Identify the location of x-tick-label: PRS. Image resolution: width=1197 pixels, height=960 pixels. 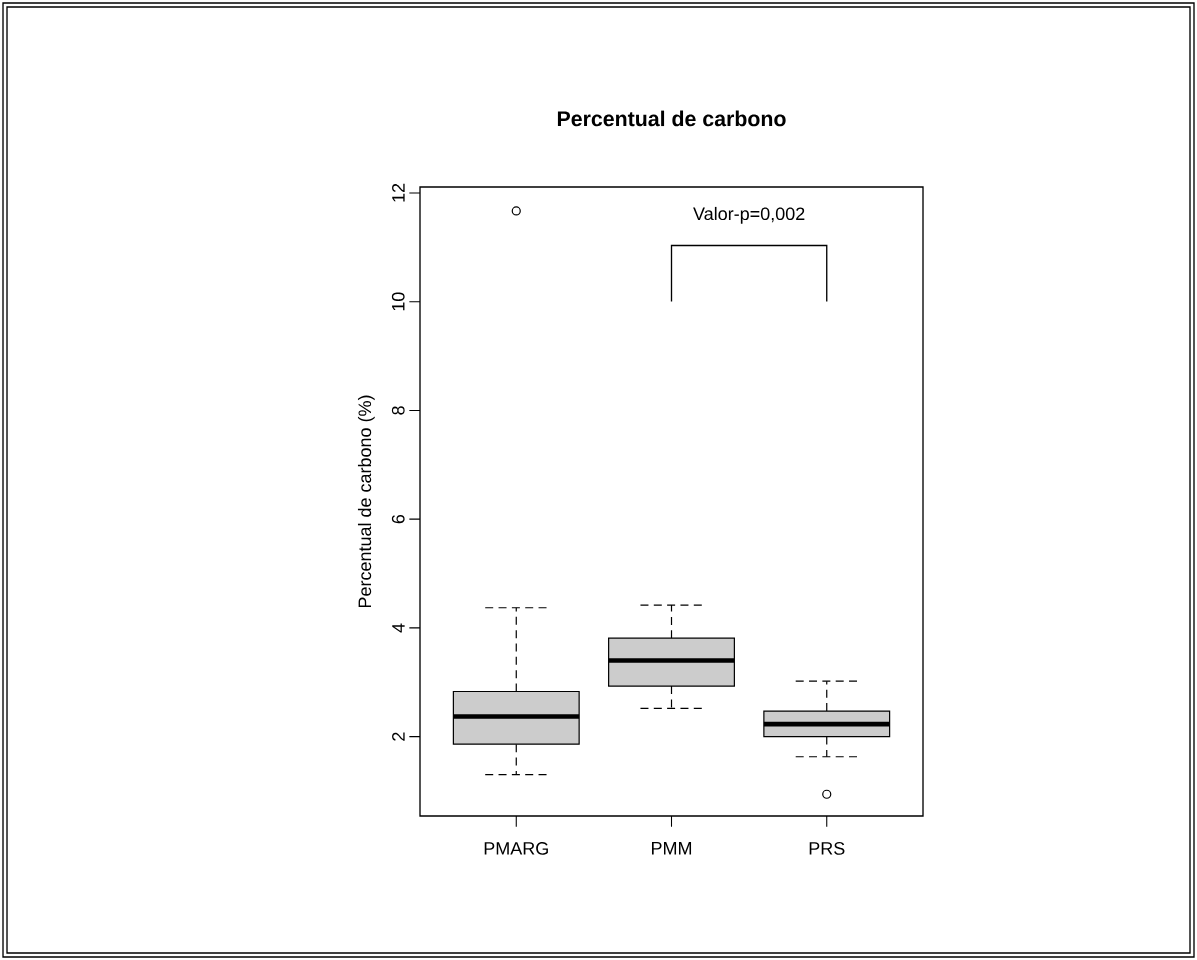
(827, 848).